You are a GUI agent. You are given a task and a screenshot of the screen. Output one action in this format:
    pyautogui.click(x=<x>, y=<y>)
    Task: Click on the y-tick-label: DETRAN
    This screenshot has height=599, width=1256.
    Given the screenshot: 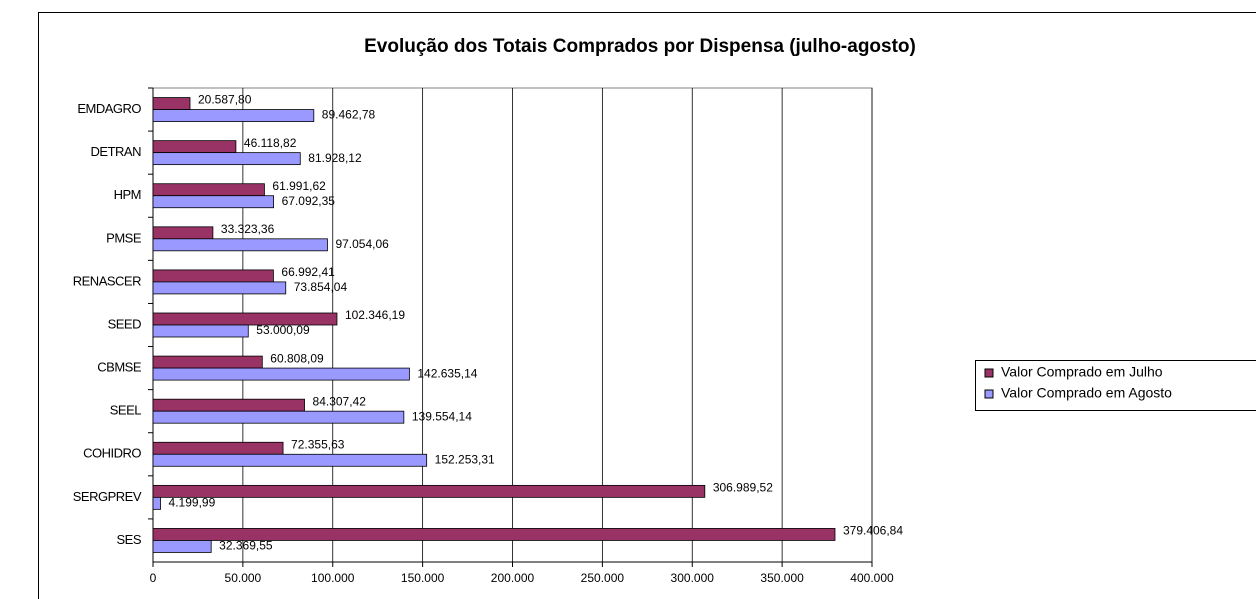 What is the action you would take?
    pyautogui.click(x=116, y=151)
    